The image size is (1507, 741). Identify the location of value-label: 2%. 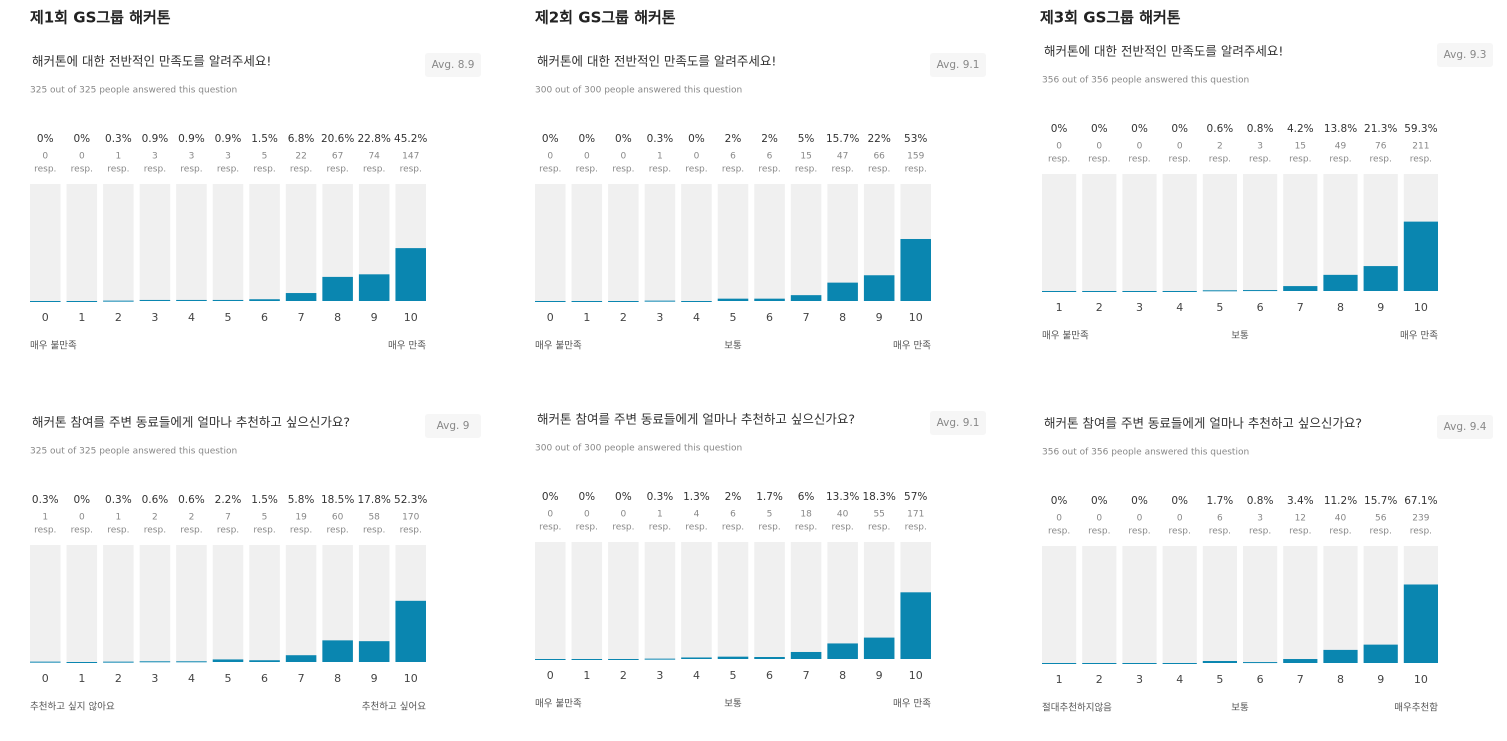
(769, 139).